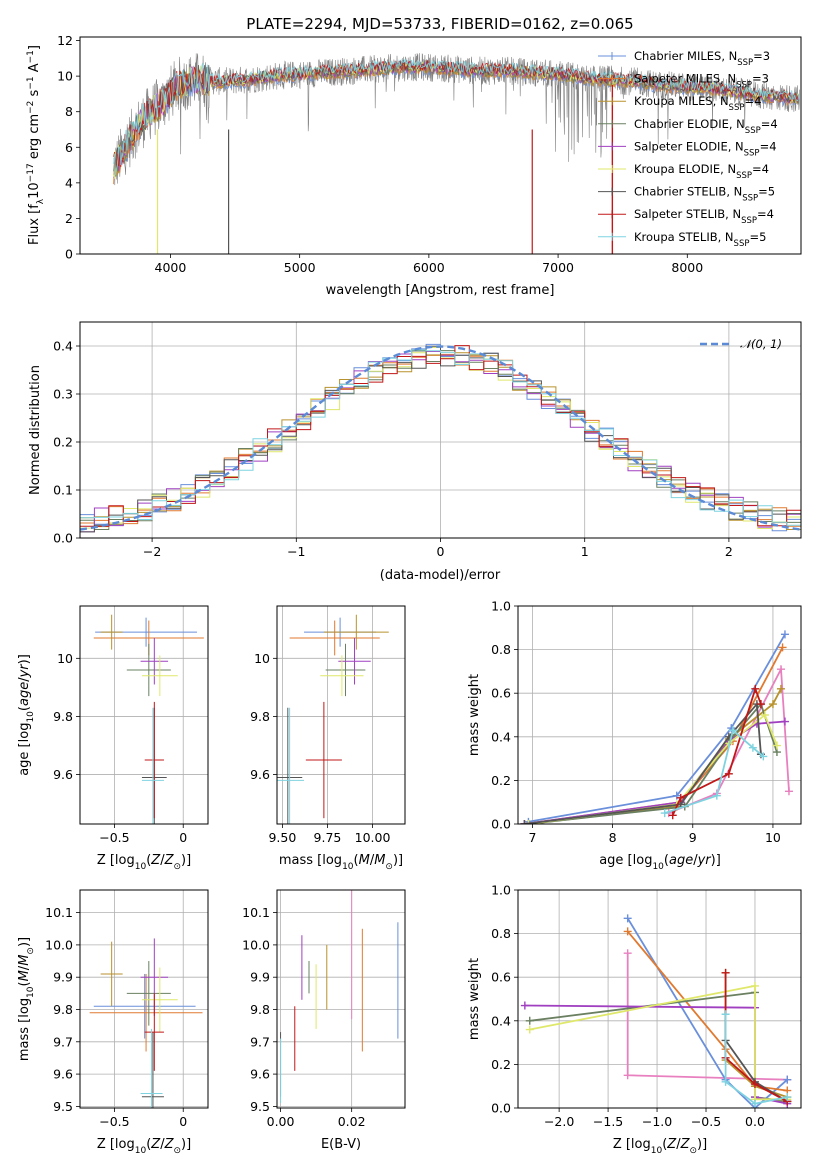  I want to click on x-tick-label: 1, so click(585, 551).